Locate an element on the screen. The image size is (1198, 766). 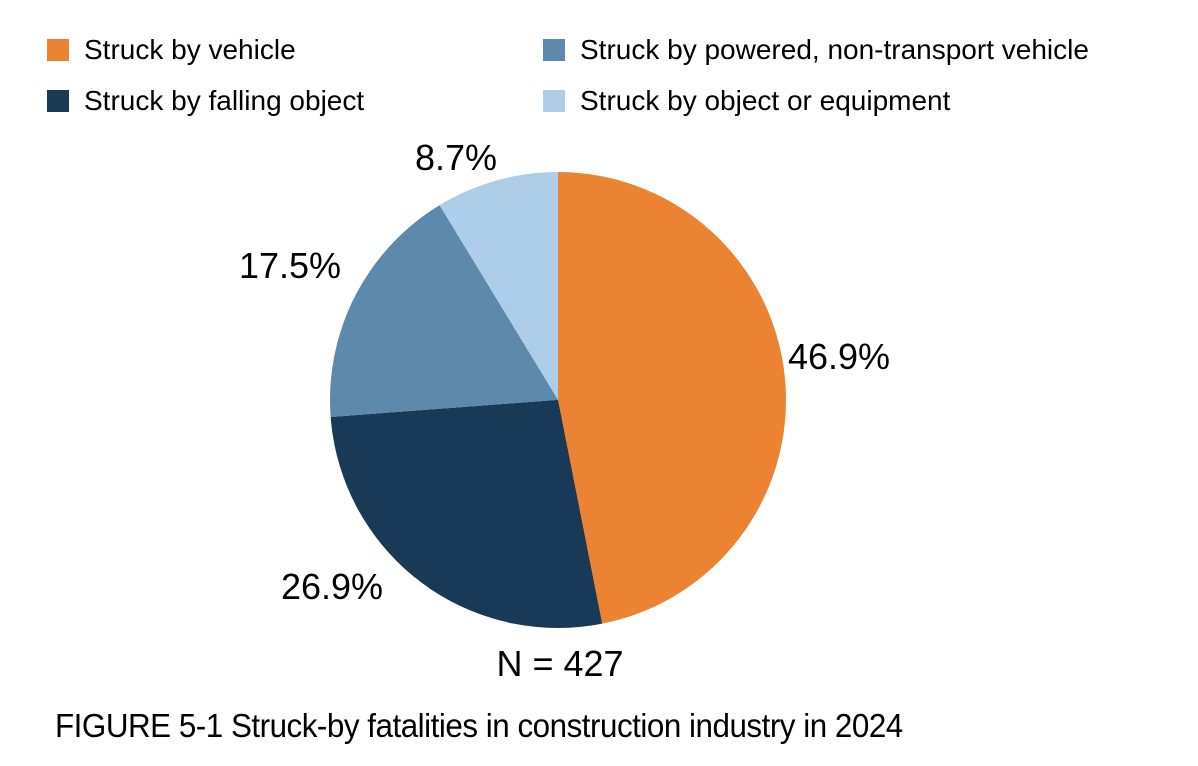
legend-label: Struck by object or equipment is located at coordinates (765, 100).